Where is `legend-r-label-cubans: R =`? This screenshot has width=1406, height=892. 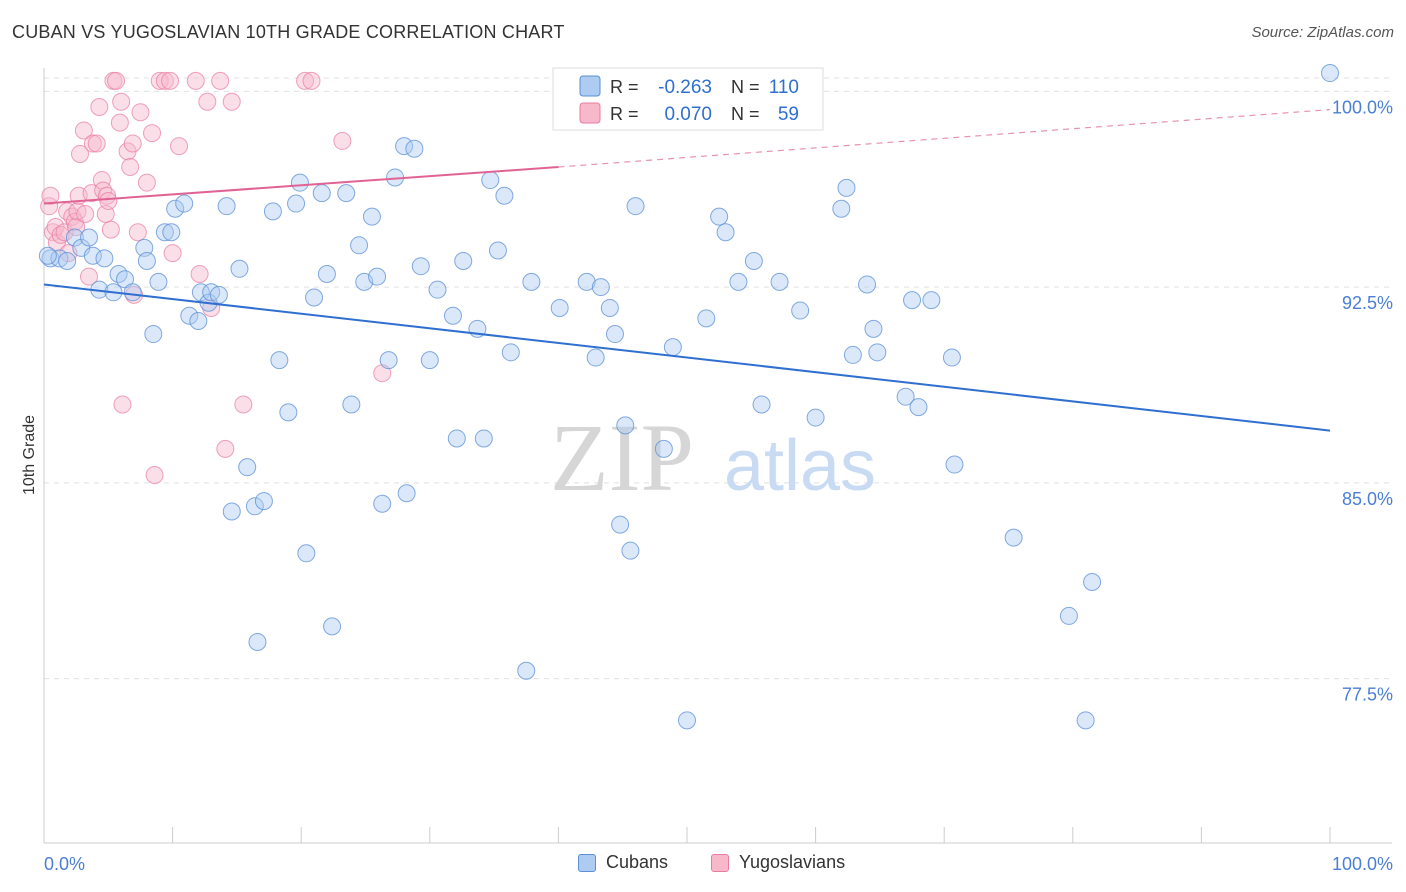
legend-r-label-cubans: R = is located at coordinates (624, 87).